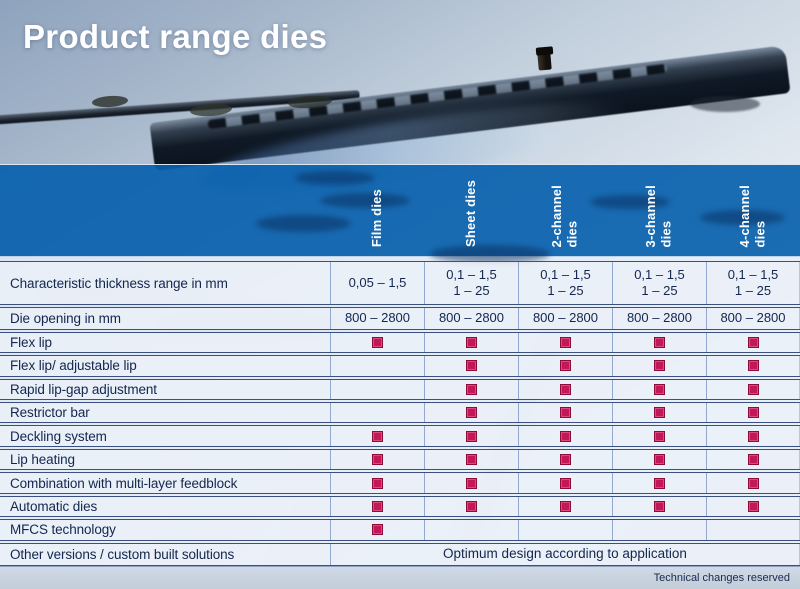 Image resolution: width=800 pixels, height=589 pixels. Describe the element at coordinates (54, 506) in the screenshot. I see `row-label: Automatic dies` at that location.